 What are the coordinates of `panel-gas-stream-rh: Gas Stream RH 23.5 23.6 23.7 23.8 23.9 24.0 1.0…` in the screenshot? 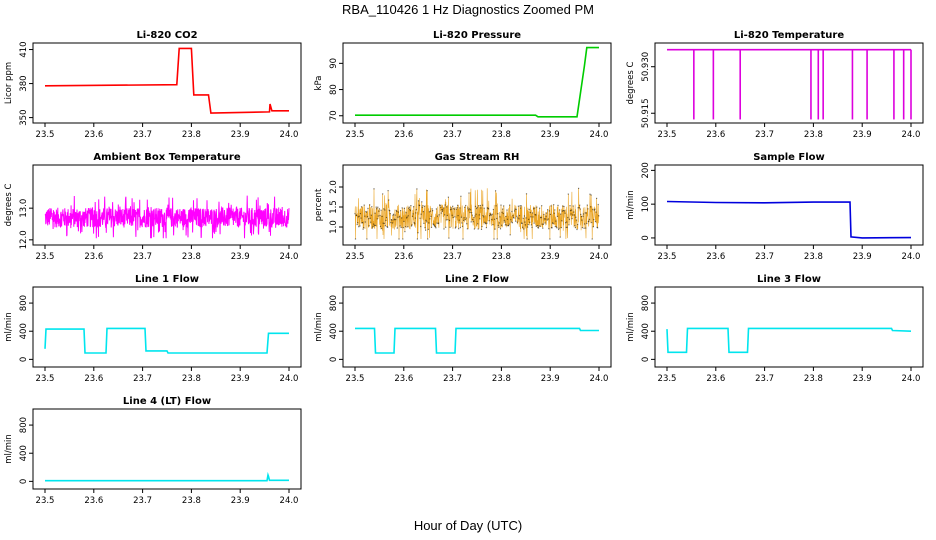 It's located at (463, 207).